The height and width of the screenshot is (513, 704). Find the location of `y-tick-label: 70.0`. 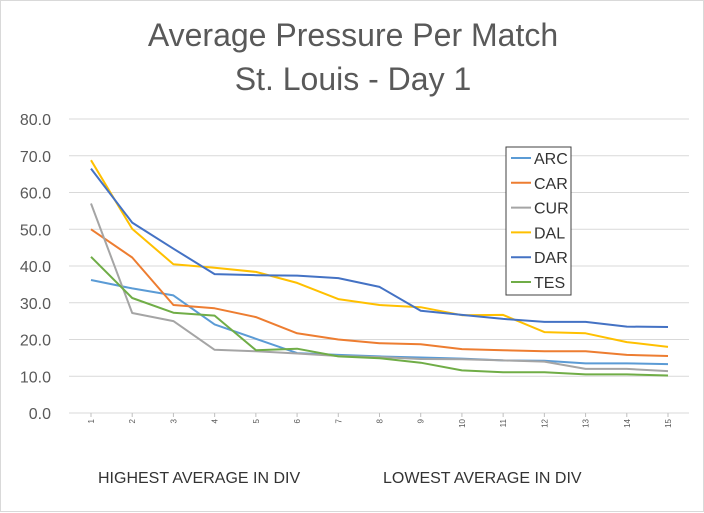

y-tick-label: 70.0 is located at coordinates (35, 157).